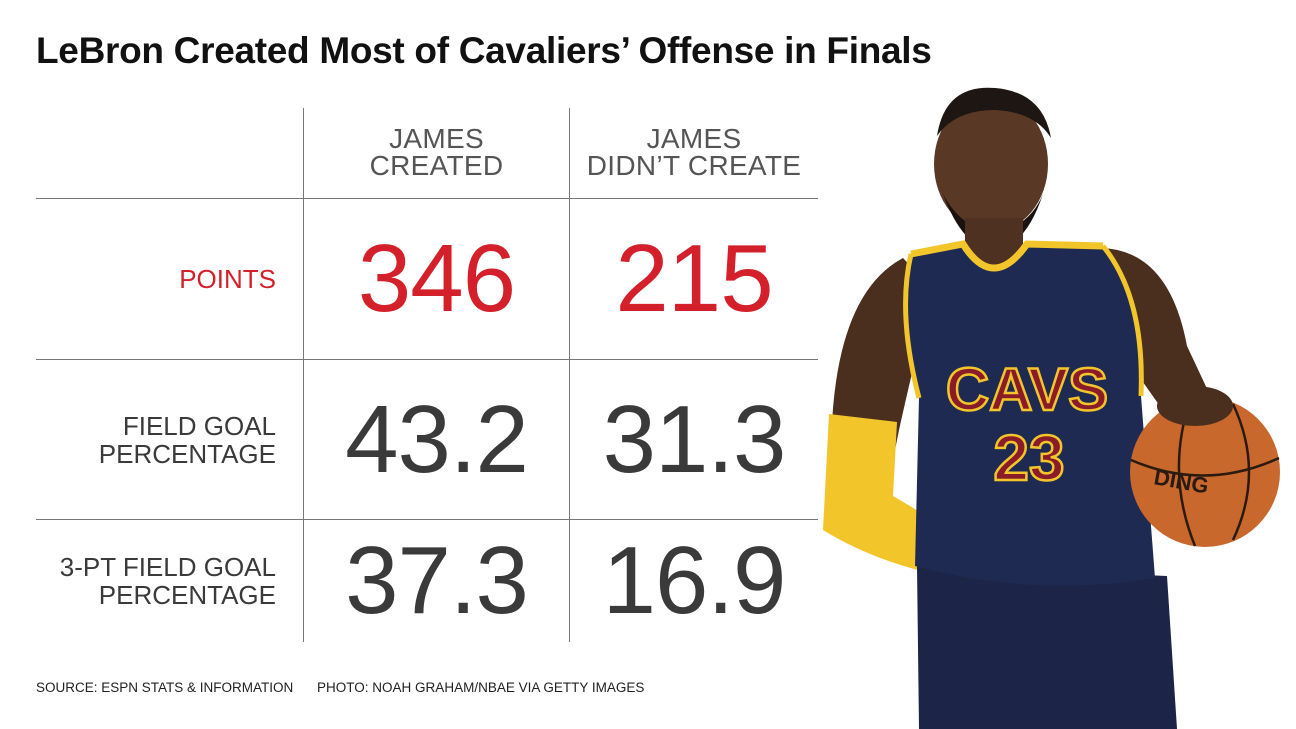 This screenshot has height=729, width=1296. Describe the element at coordinates (437, 439) in the screenshot. I see `cell-fg-pct-created: 43.2` at that location.